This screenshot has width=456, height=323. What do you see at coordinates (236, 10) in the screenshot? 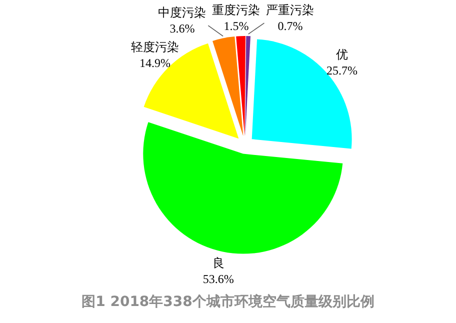
I see `slice-label: 重度污染` at bounding box center [236, 10].